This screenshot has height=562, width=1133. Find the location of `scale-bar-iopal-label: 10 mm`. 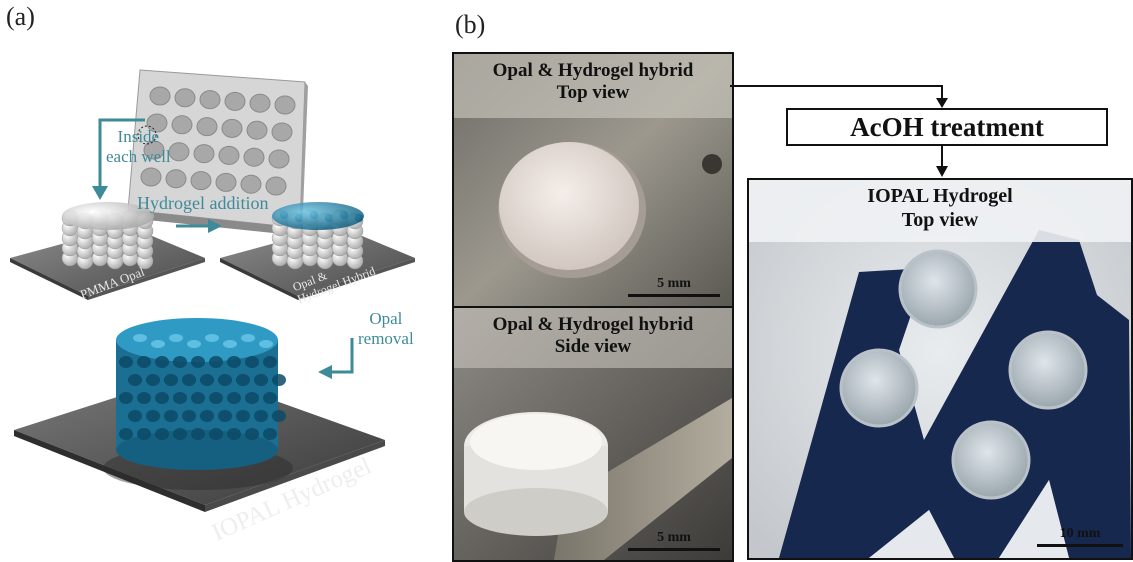

scale-bar-iopal-label: 10 mm is located at coordinates (1080, 533).